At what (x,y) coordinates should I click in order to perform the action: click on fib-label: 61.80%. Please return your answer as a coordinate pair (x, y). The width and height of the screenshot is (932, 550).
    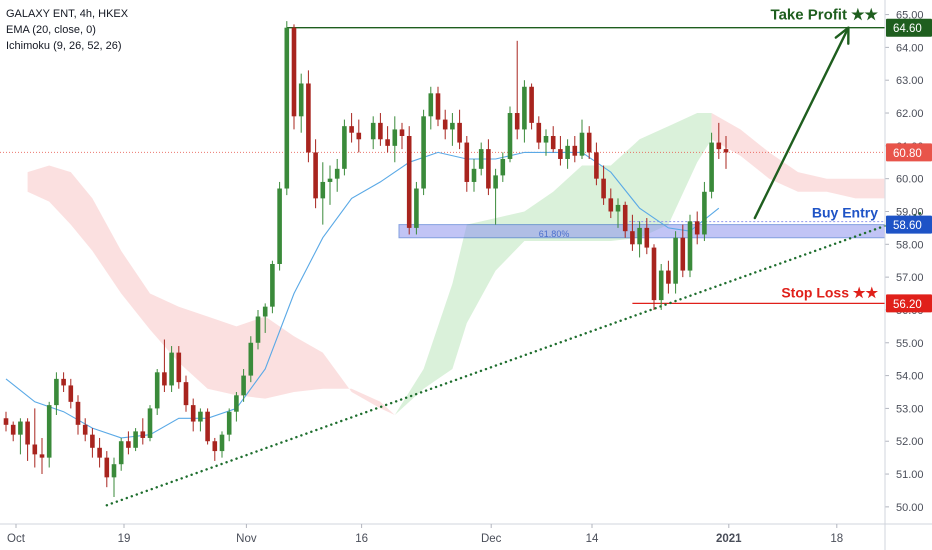
    Looking at the image, I should click on (554, 234).